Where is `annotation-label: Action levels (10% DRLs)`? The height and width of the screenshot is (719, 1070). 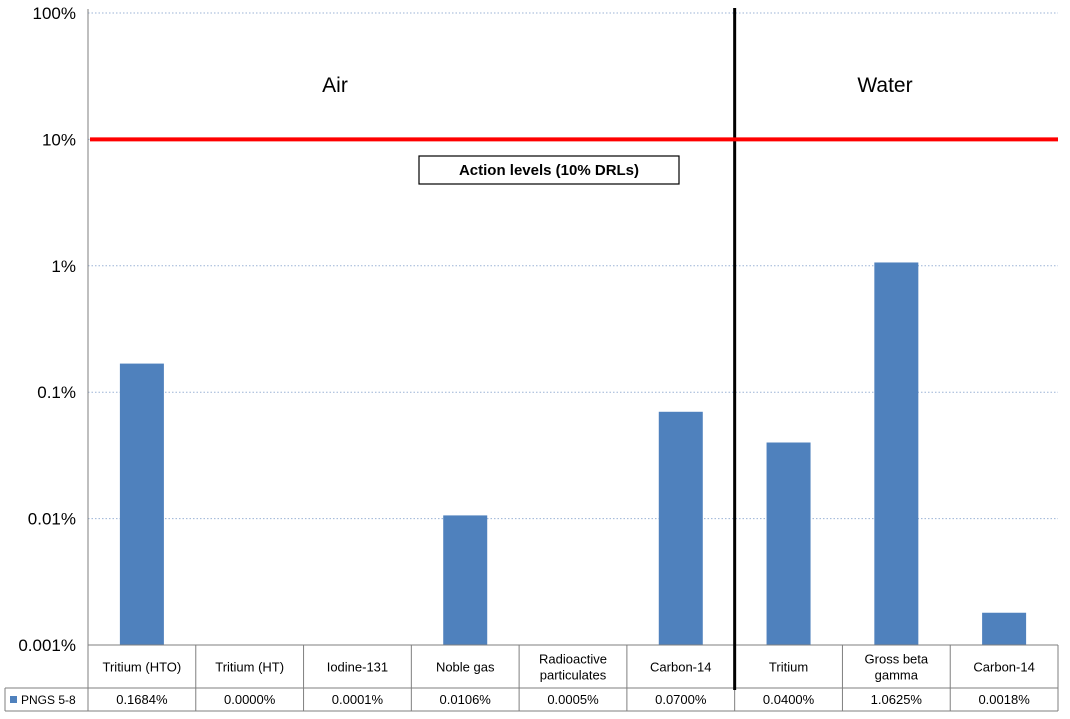
annotation-label: Action levels (10% DRLs) is located at coordinates (549, 170).